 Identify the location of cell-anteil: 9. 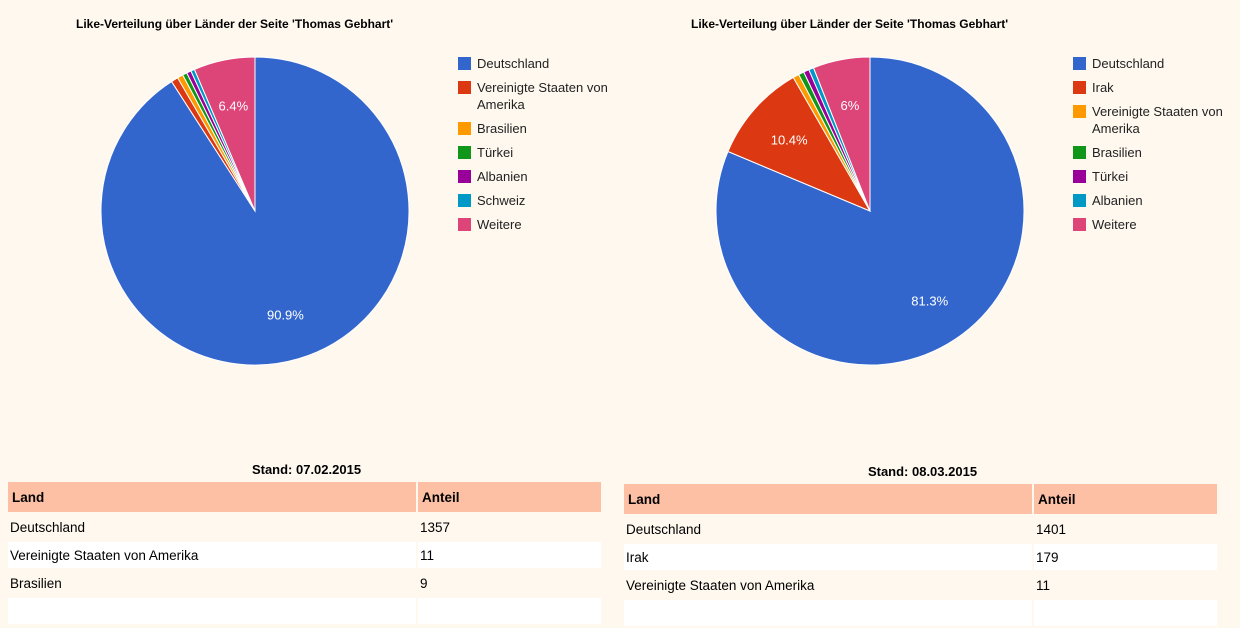
(509, 583).